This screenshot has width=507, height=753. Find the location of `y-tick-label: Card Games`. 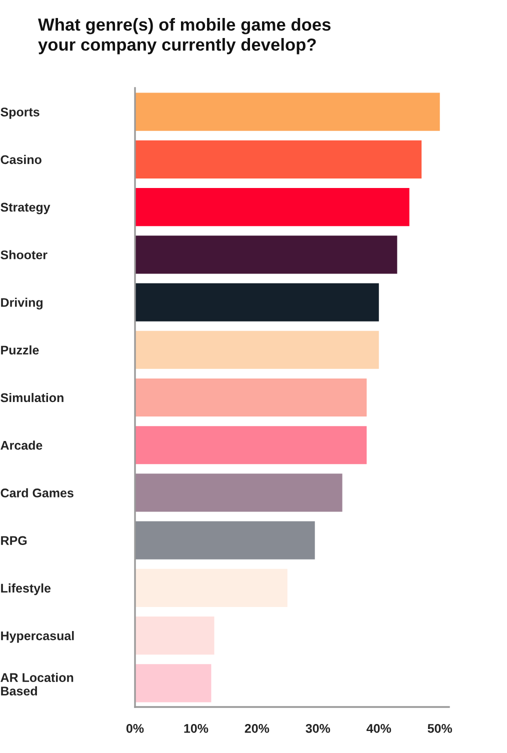

y-tick-label: Card Games is located at coordinates (37, 493).